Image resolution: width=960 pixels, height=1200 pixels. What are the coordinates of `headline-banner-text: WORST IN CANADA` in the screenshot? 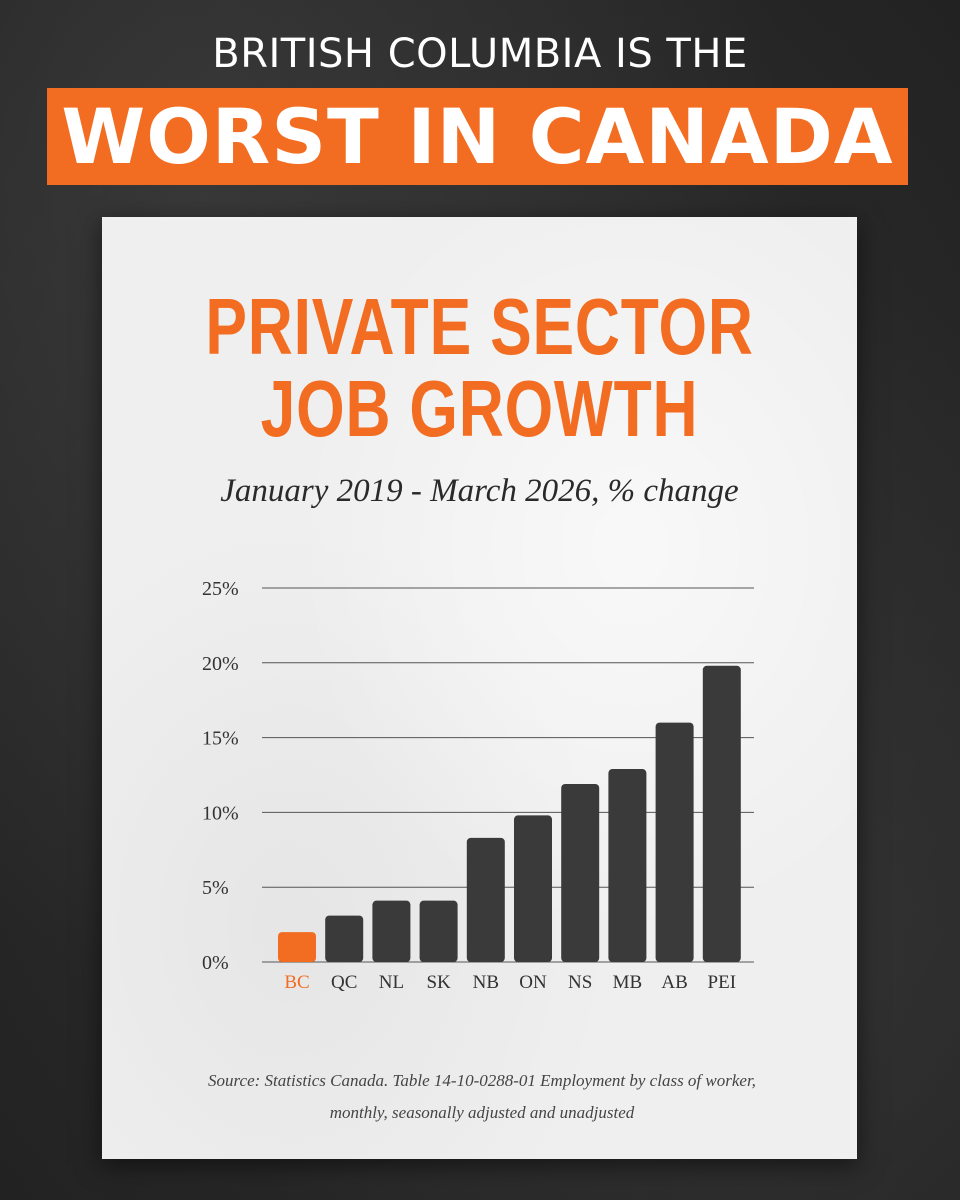 It's located at (477, 136).